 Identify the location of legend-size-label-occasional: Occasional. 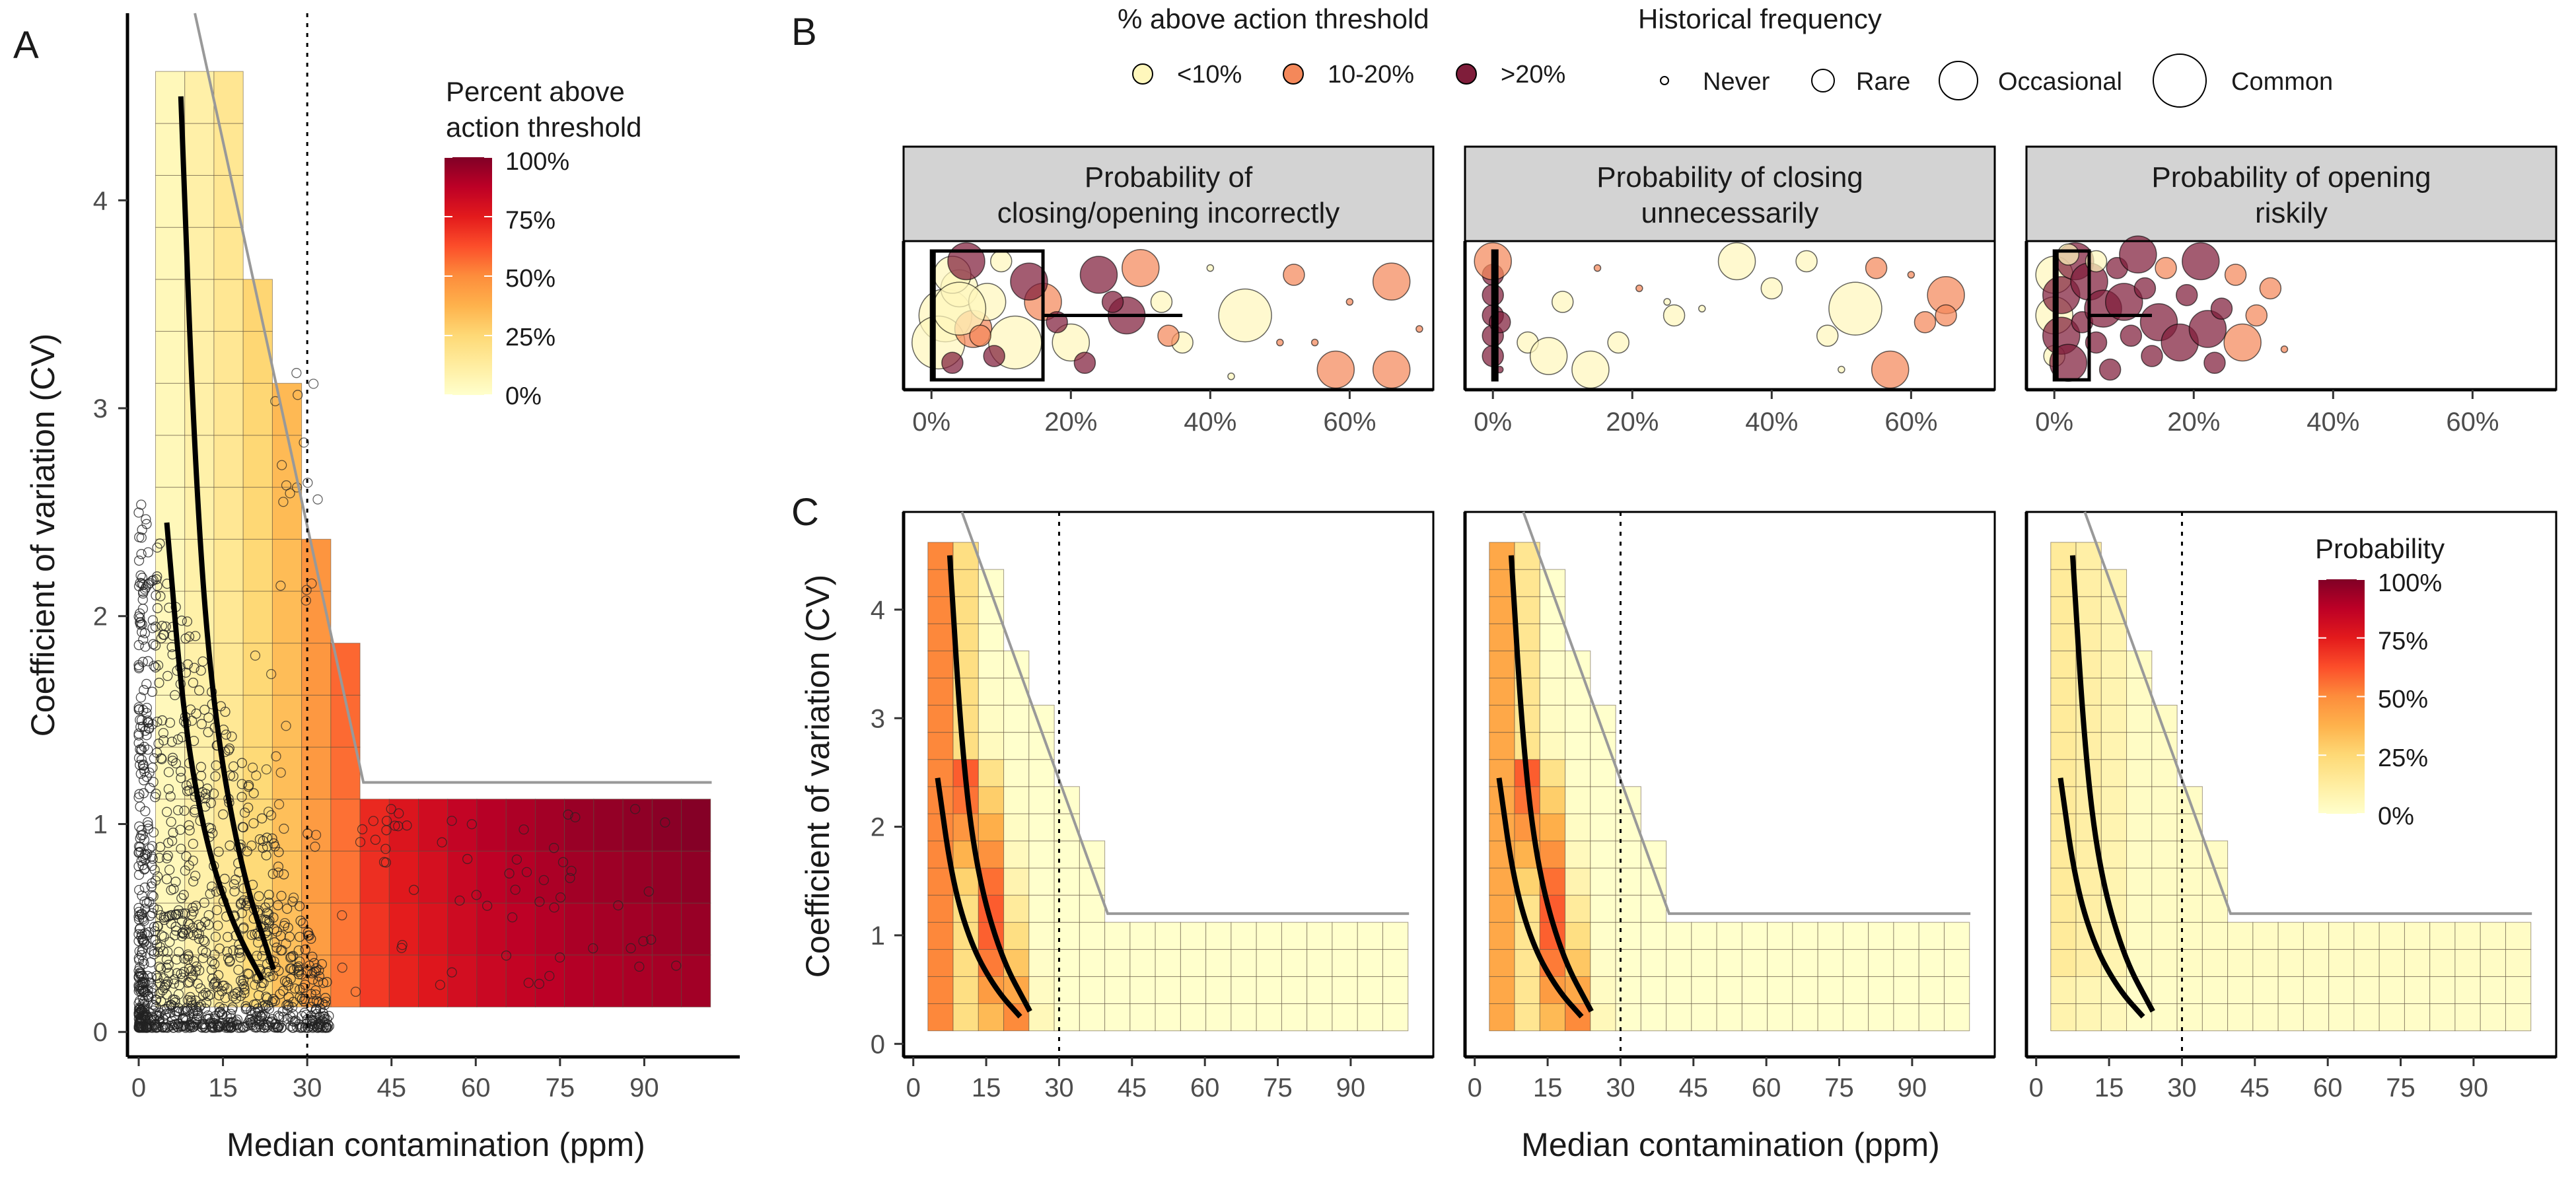
(2060, 82).